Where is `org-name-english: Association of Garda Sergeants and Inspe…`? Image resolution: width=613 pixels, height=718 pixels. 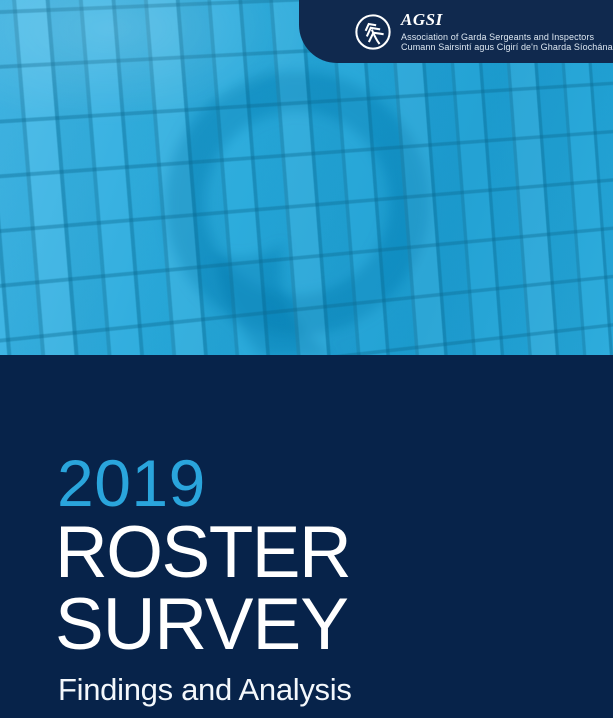 org-name-english: Association of Garda Sergeants and Inspe… is located at coordinates (498, 36).